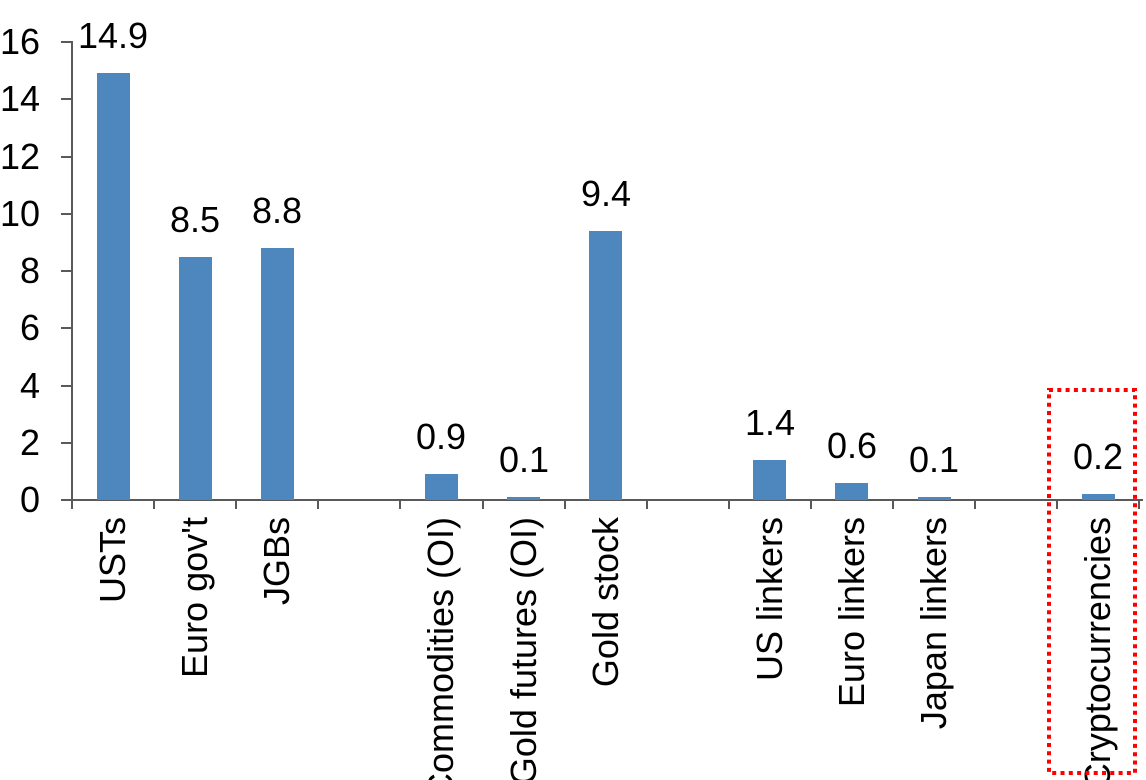 The image size is (1146, 780). I want to click on x-axis-label-jgbs: JGBs, so click(276, 561).